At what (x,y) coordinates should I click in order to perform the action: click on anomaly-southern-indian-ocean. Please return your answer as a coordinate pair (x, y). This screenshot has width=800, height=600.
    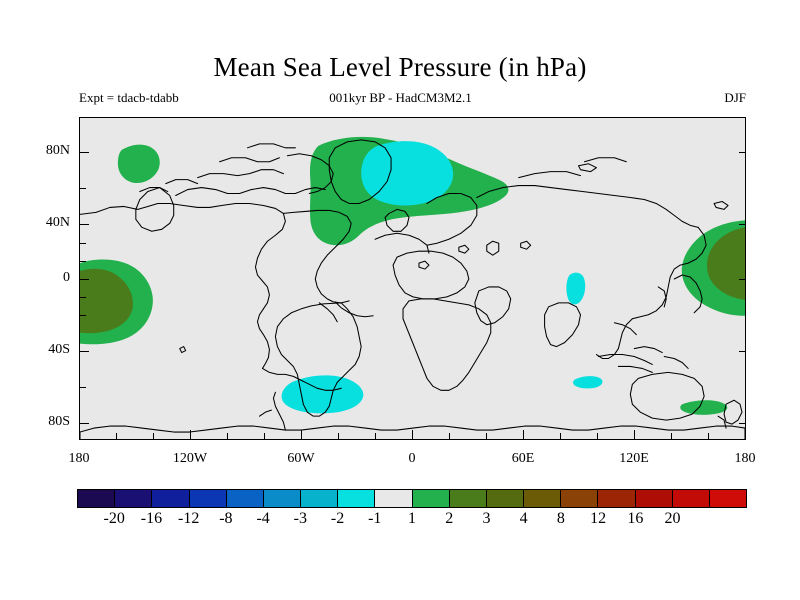
    Looking at the image, I should click on (588, 382).